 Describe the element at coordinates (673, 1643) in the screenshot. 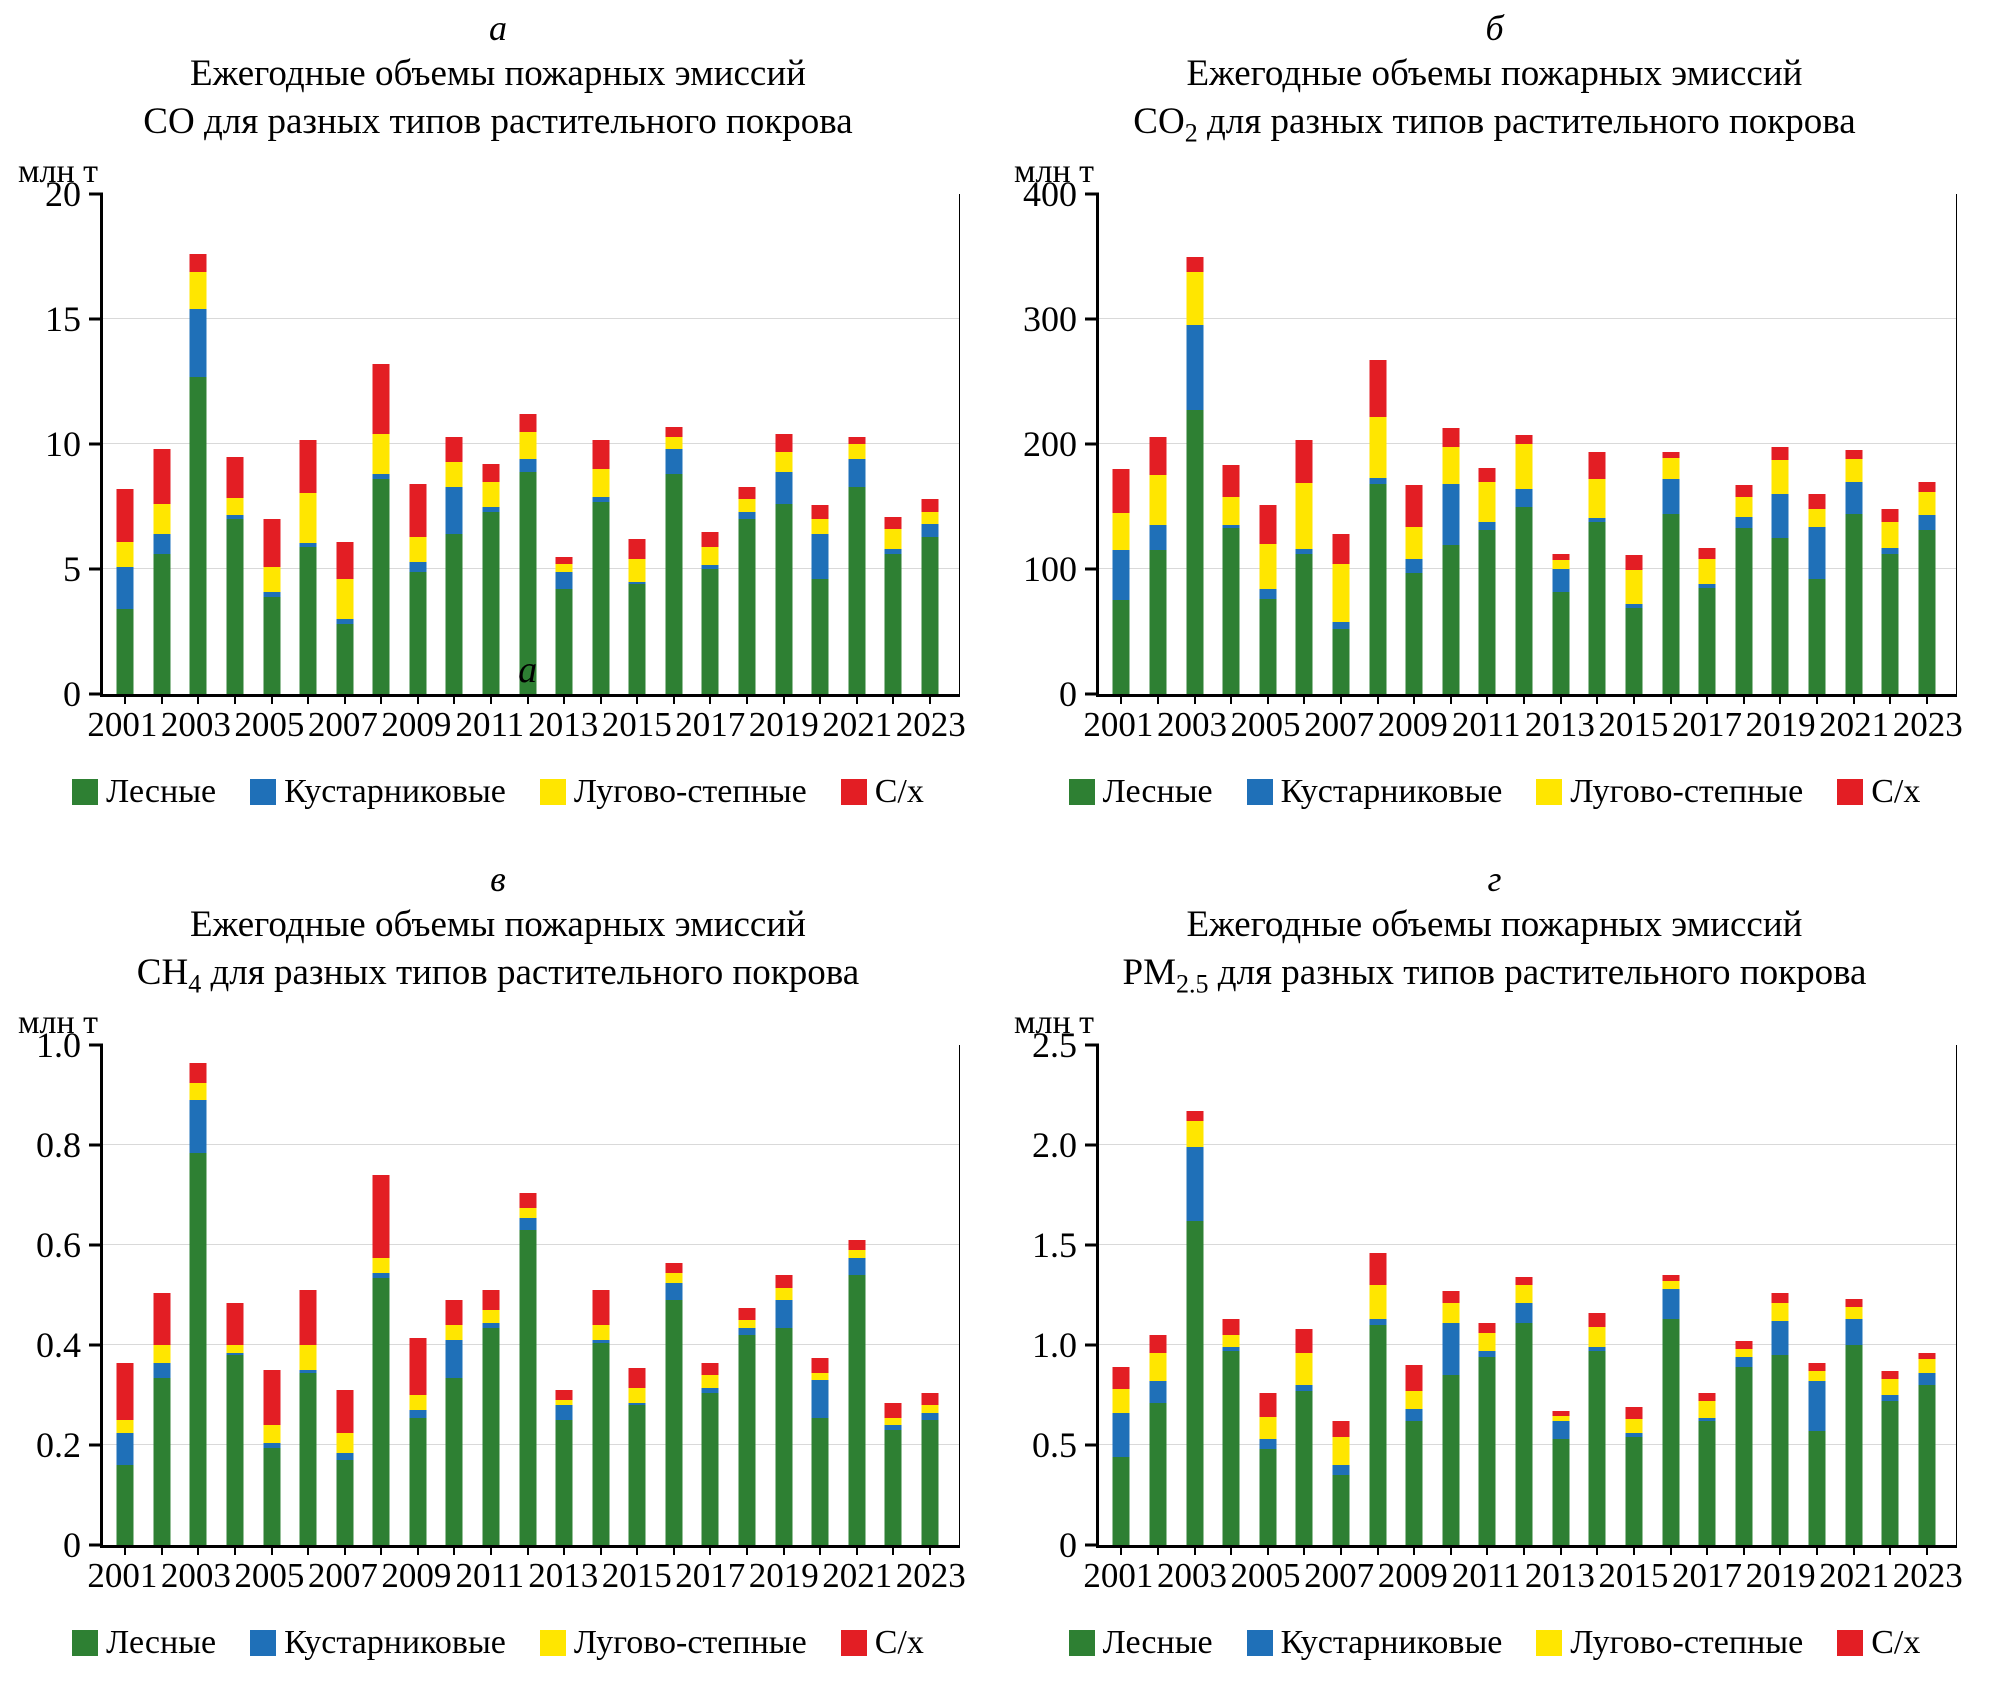

I see `legend-item: Лугово-степные` at that location.